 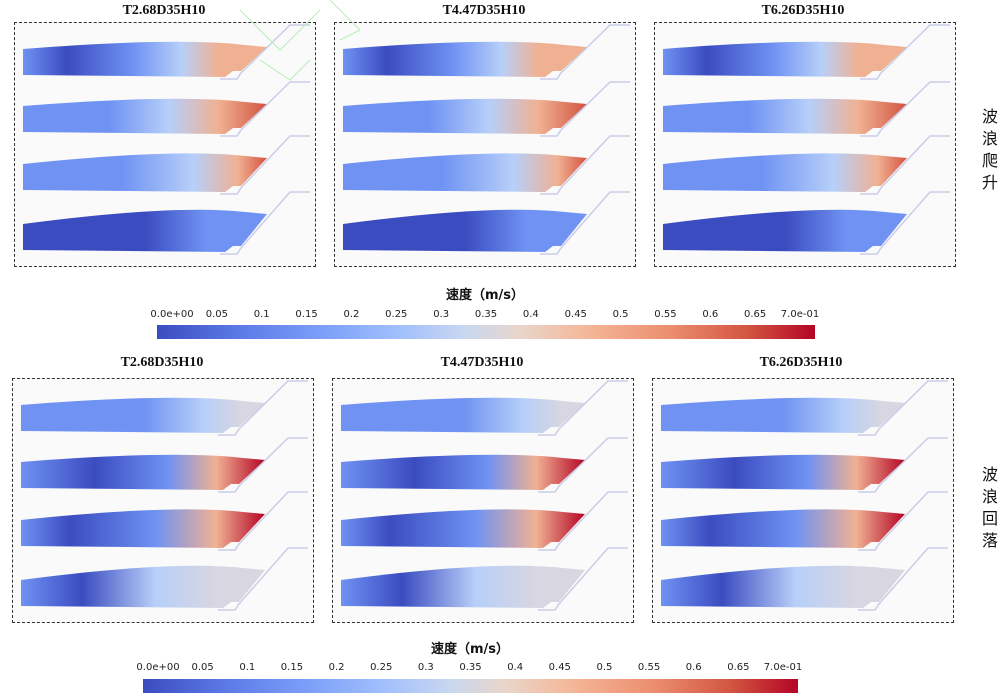 What do you see at coordinates (803, 10) in the screenshot?
I see `panel-title-top-3: T6.26D35H10` at bounding box center [803, 10].